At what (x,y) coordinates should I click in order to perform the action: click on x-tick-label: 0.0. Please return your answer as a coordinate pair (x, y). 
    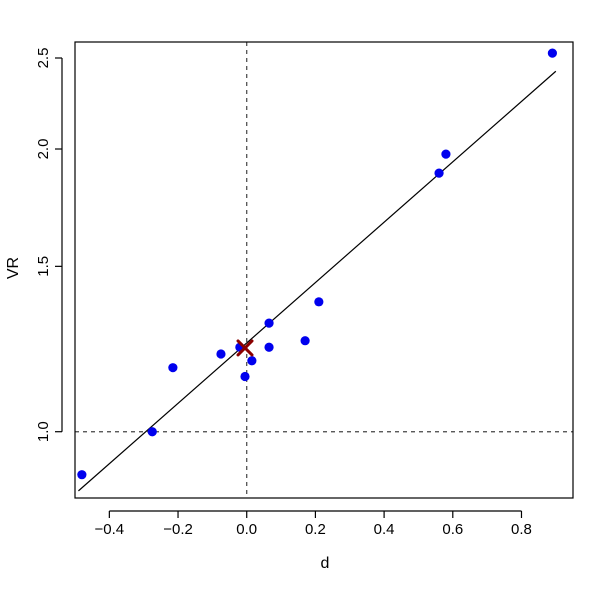
    Looking at the image, I should click on (246, 529).